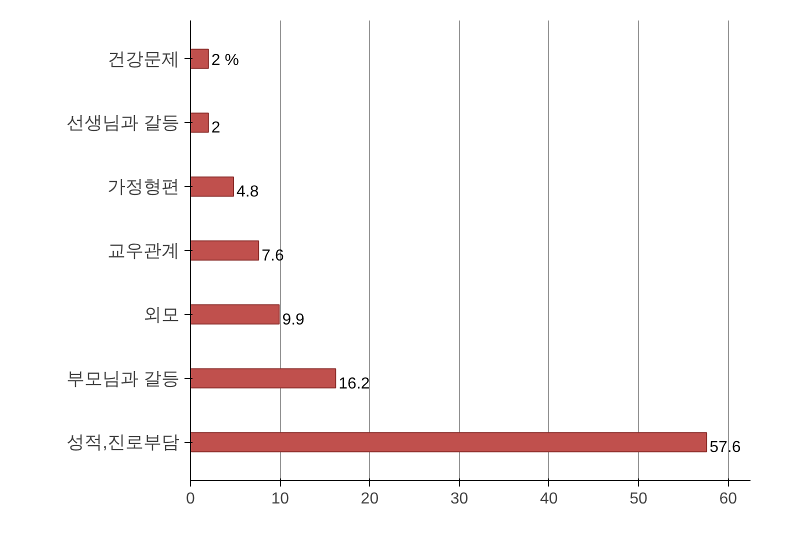 This screenshot has height=535, width=809. Describe the element at coordinates (293, 319) in the screenshot. I see `data-label: 9.9` at that location.